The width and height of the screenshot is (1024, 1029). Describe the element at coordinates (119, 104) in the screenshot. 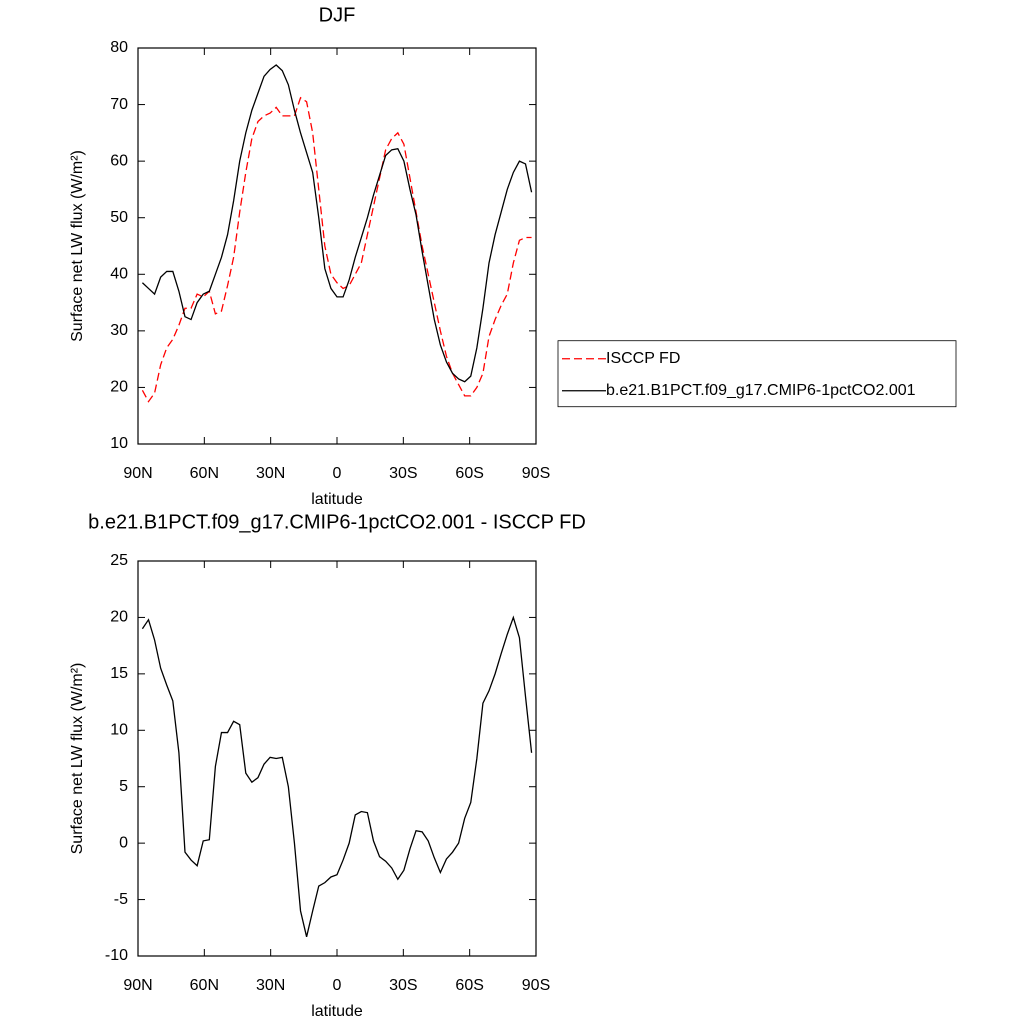

I see `y-tick-label: 70` at that location.